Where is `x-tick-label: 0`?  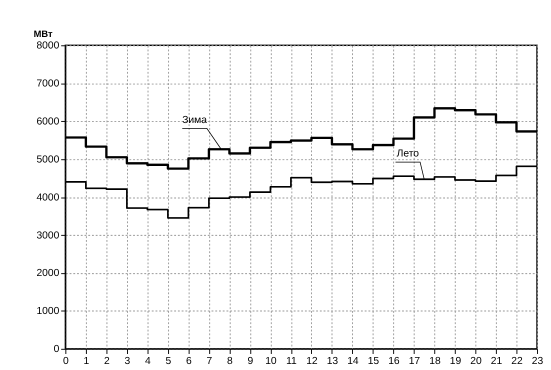
x-tick-label: 0 is located at coordinates (65, 362).